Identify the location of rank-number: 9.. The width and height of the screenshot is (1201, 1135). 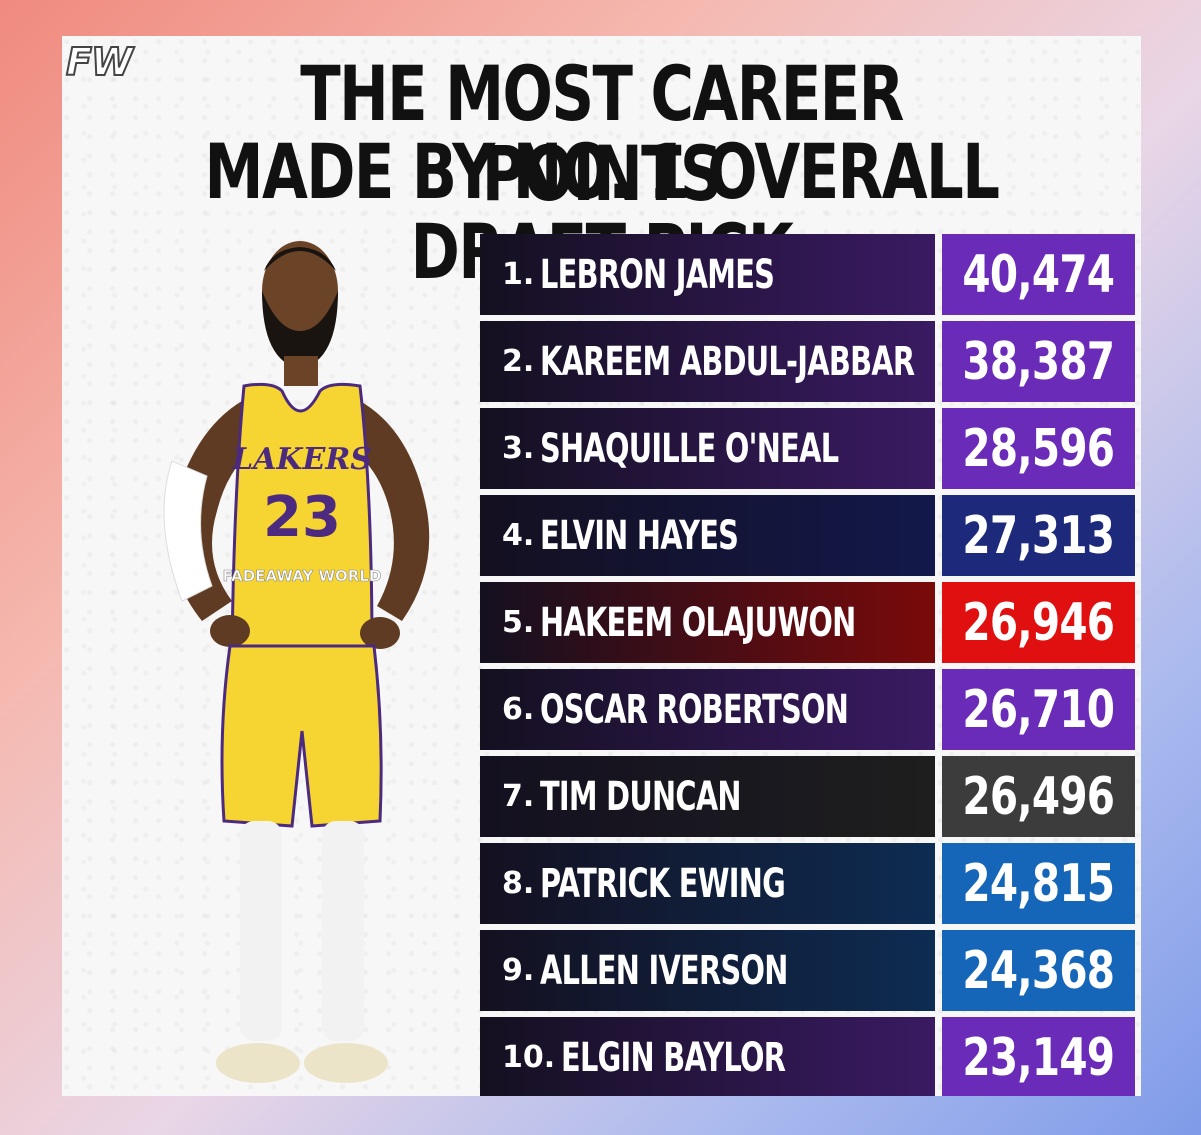
(518, 970).